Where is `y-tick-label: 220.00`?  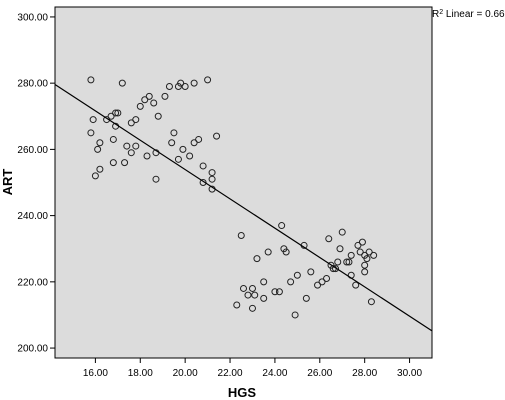 y-tick-label: 220.00 is located at coordinates (32, 282).